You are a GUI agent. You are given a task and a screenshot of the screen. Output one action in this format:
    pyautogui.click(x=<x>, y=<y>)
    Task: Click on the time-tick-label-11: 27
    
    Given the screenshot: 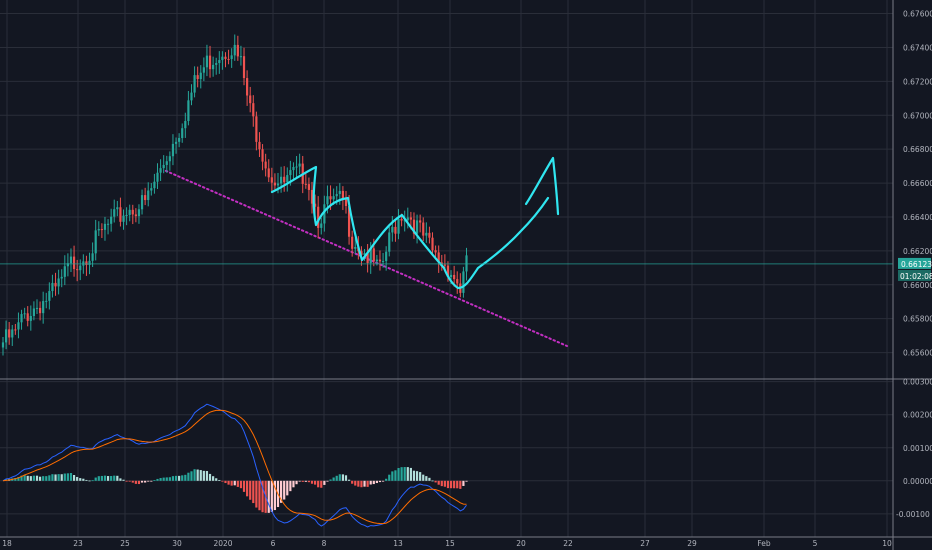 What is the action you would take?
    pyautogui.click(x=645, y=543)
    